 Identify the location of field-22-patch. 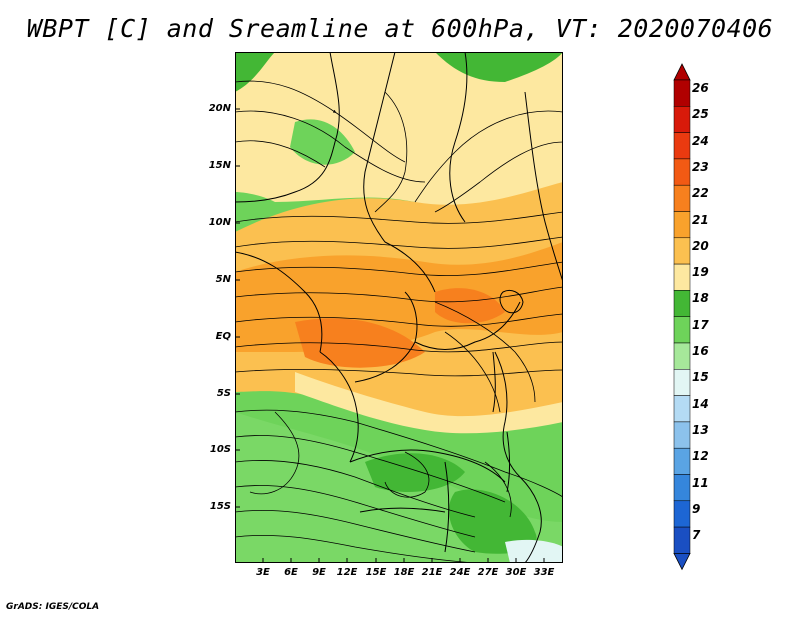
(360, 343).